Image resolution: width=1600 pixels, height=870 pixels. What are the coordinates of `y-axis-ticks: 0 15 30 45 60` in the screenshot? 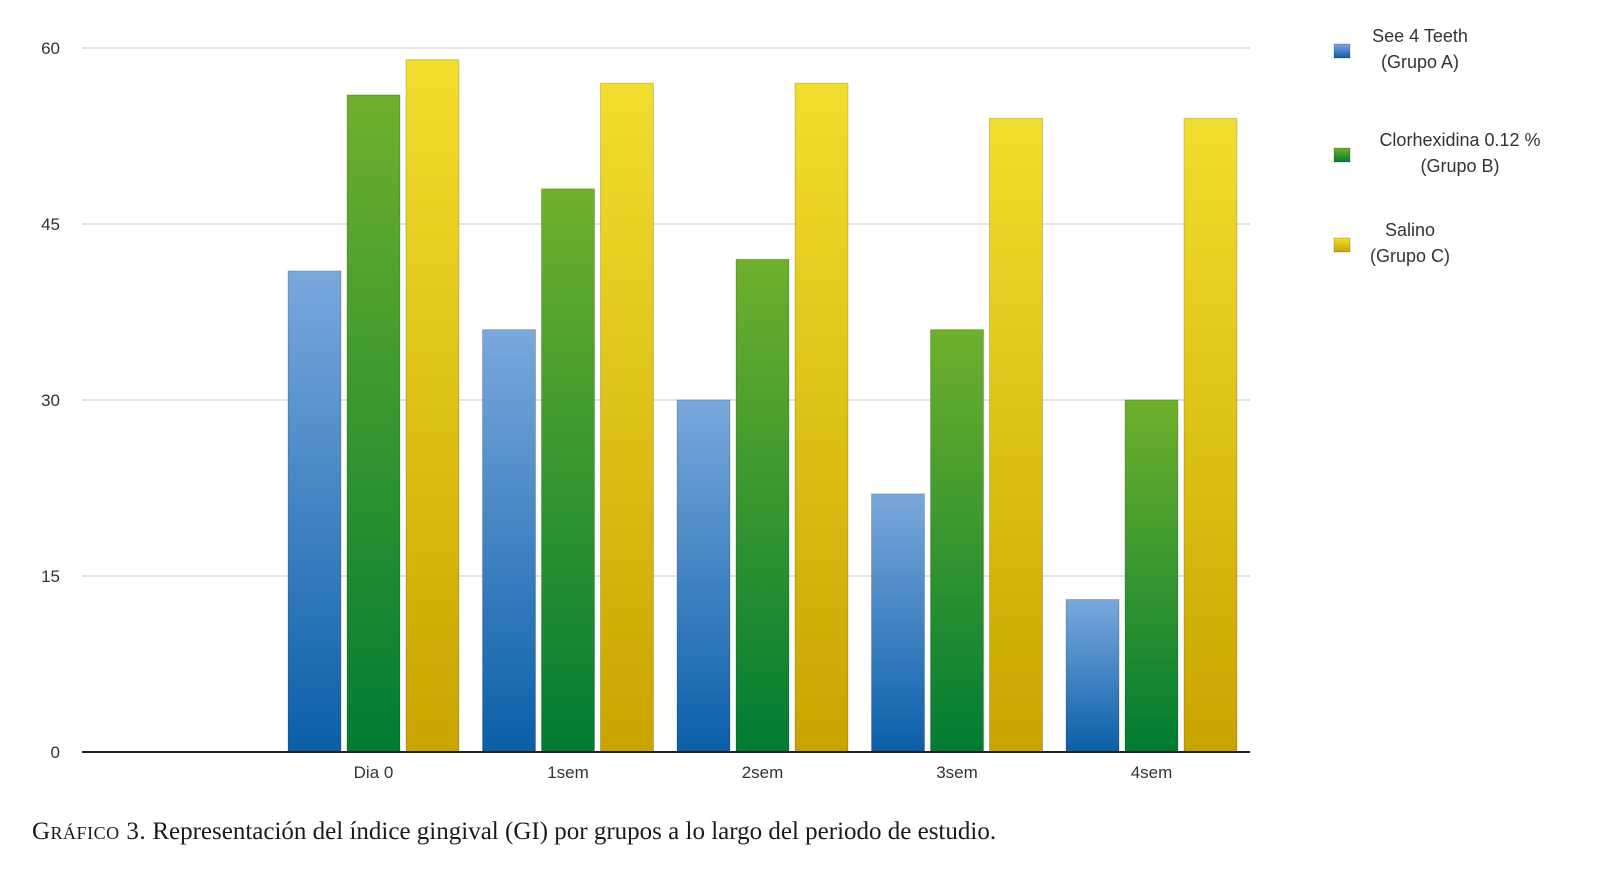 It's located at (50, 400).